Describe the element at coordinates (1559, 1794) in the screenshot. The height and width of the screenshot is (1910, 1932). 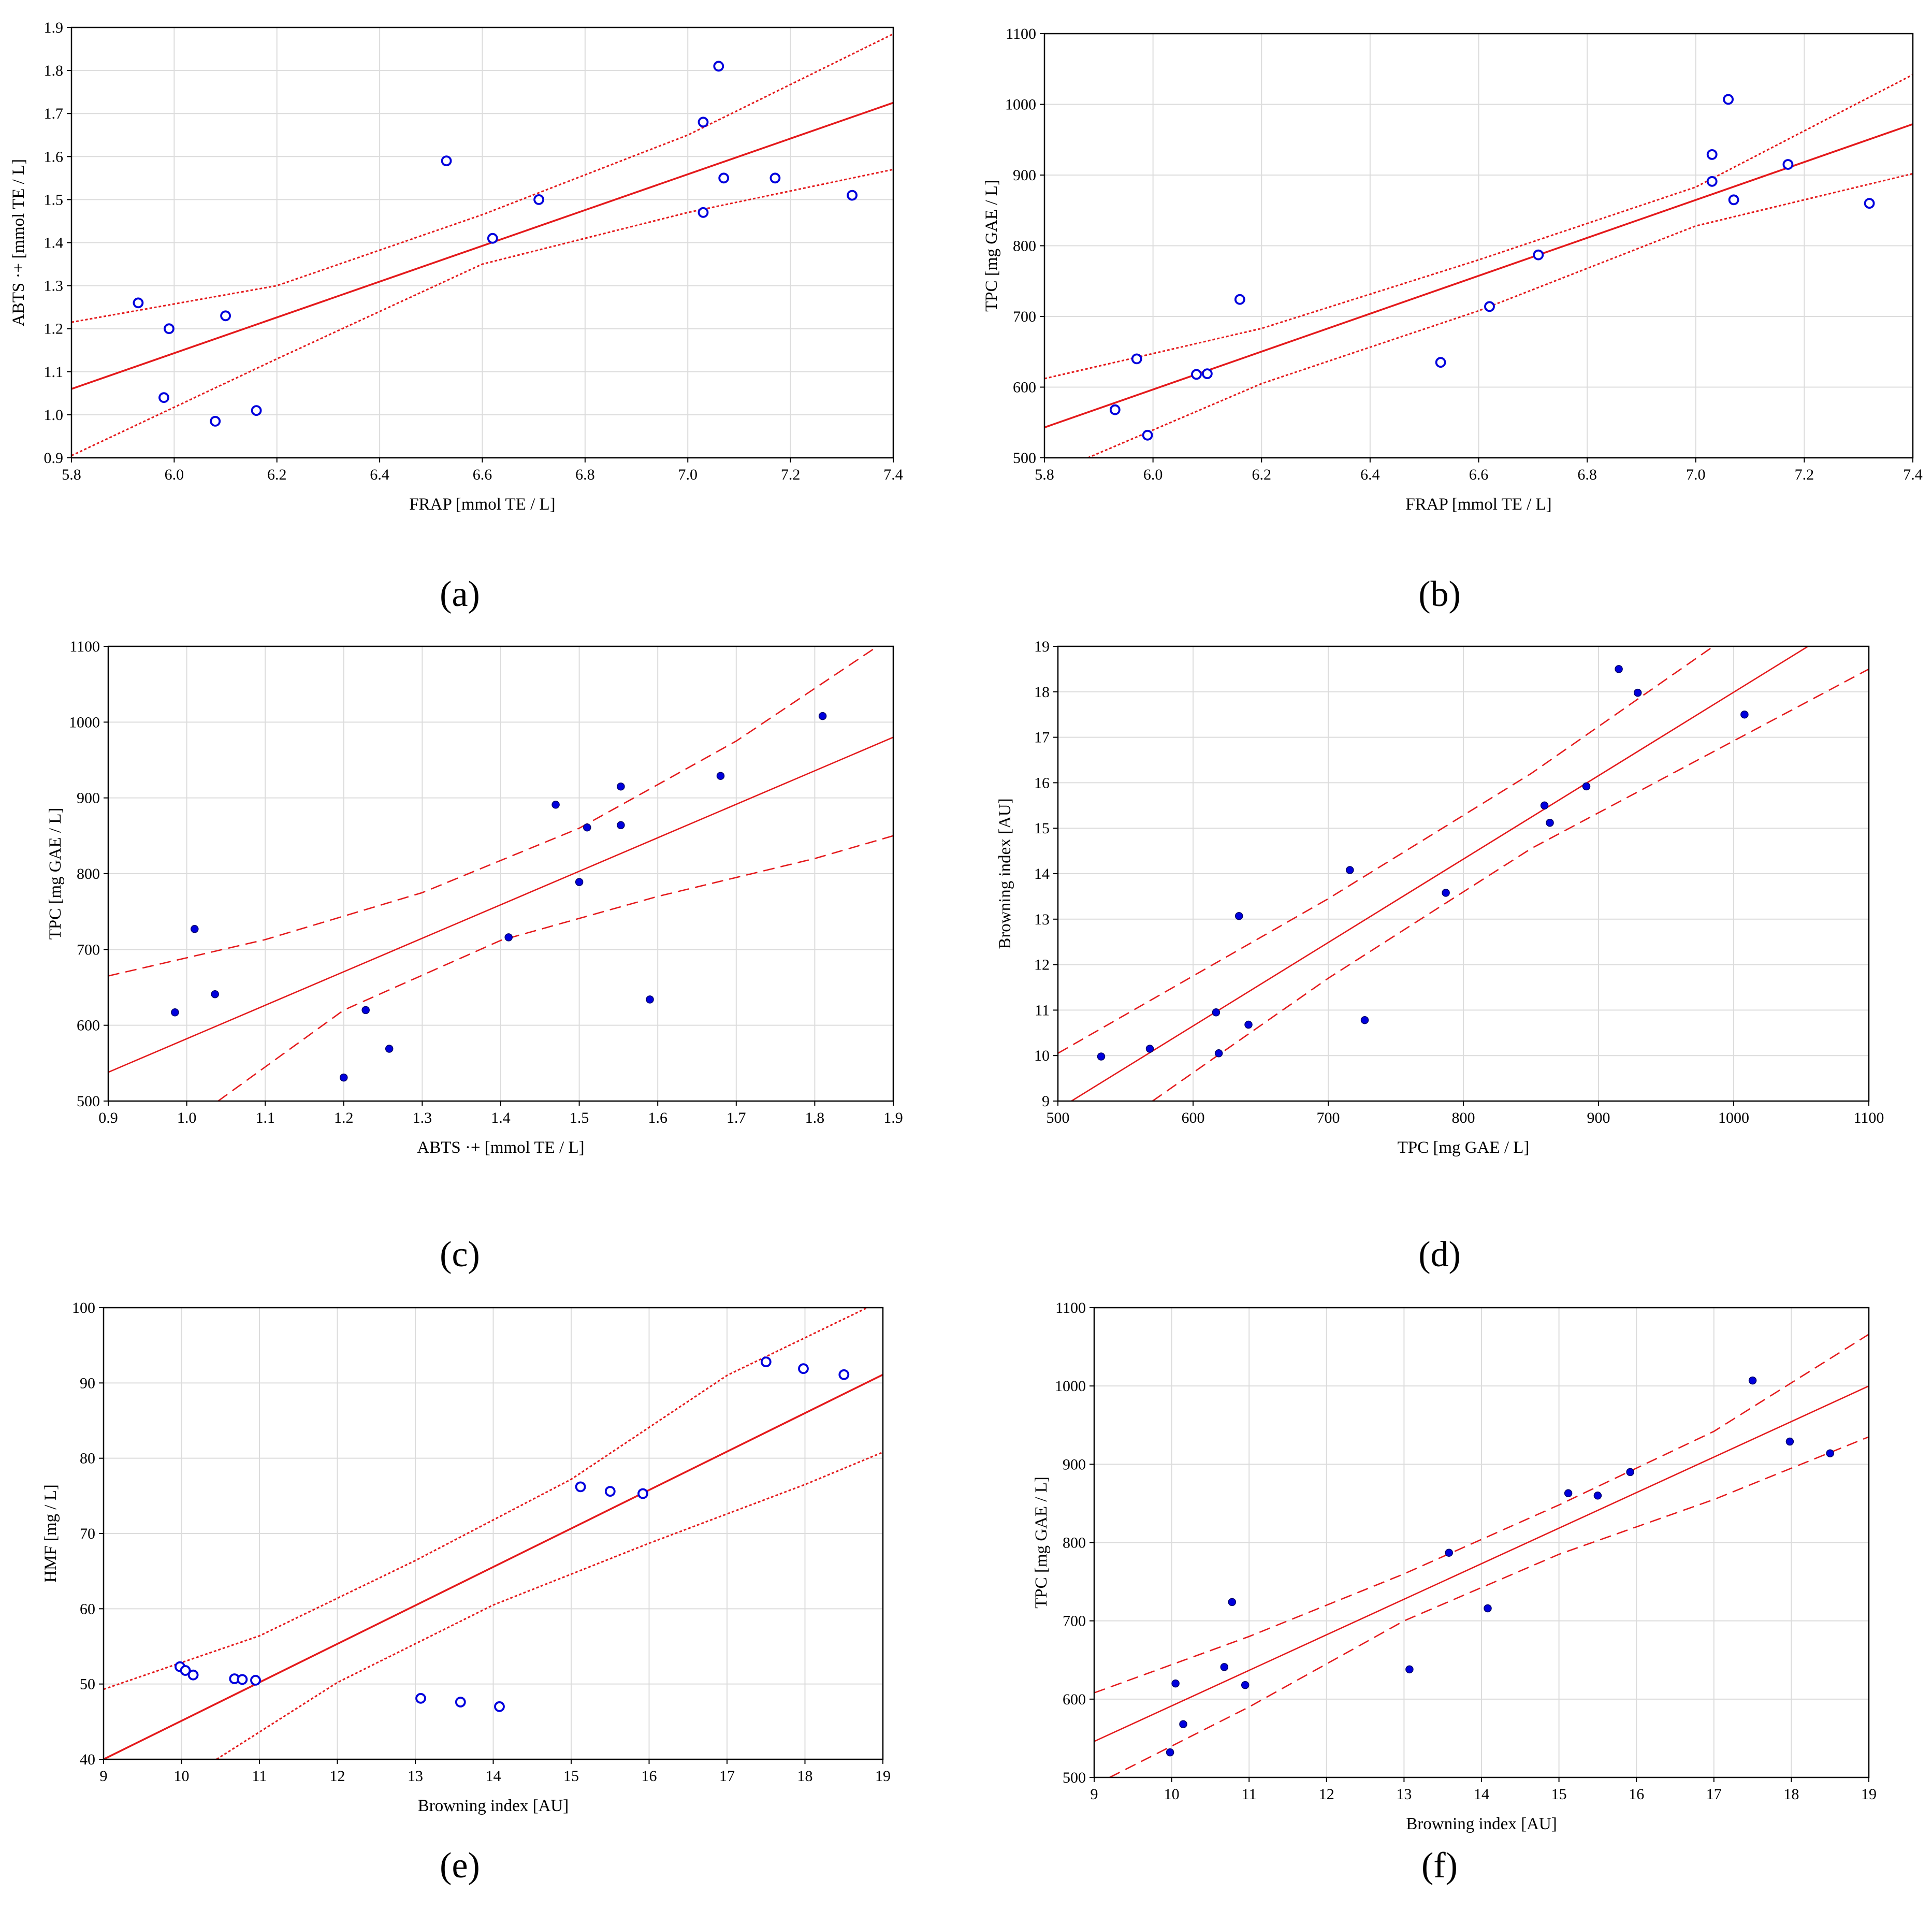
I see `chart-f-x-tick-label: 15` at that location.